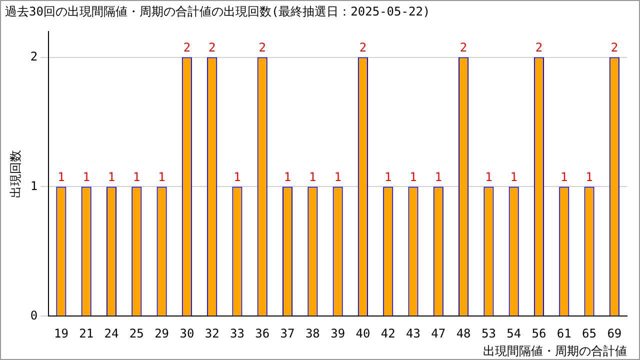  What do you see at coordinates (287, 333) in the screenshot?
I see `x-tick-label: 37` at bounding box center [287, 333].